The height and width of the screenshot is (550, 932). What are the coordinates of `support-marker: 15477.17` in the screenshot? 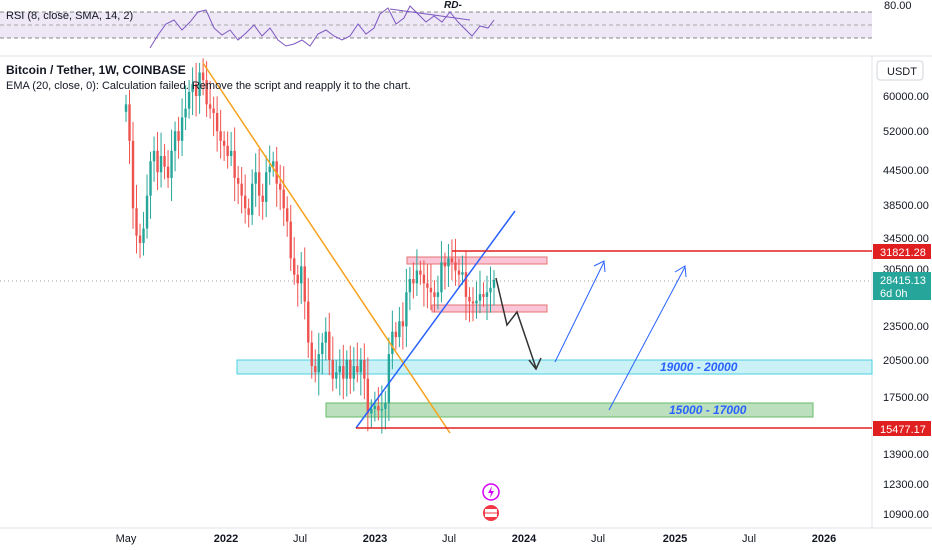 It's located at (902, 428).